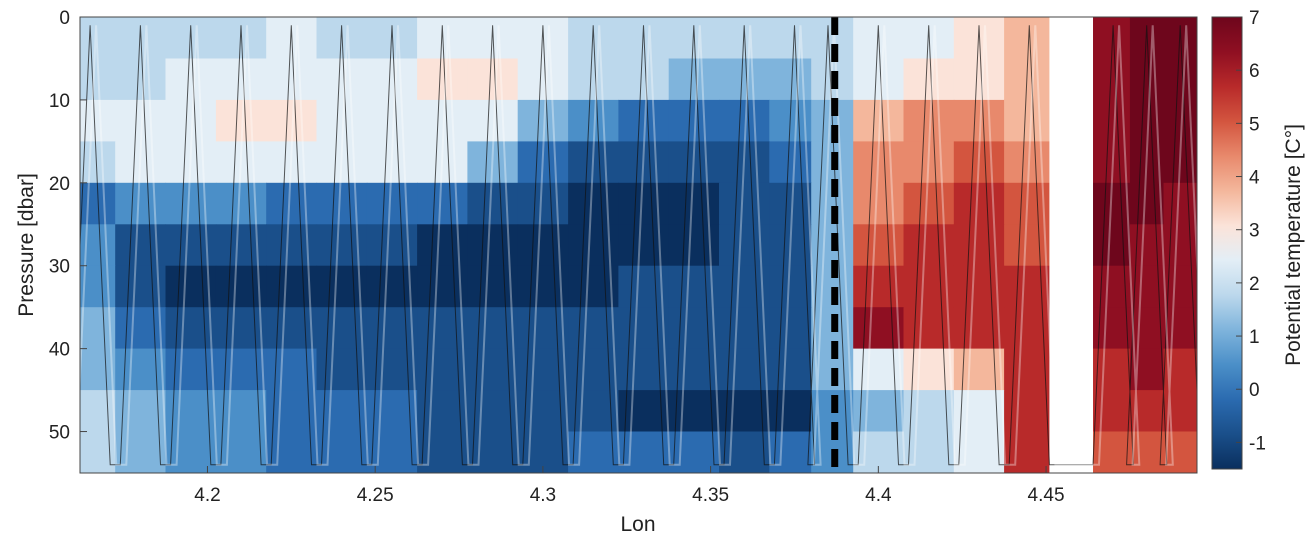  Describe the element at coordinates (68, 226) in the screenshot. I see `y-axis-ticks: 0 10 20 30 40 50` at that location.